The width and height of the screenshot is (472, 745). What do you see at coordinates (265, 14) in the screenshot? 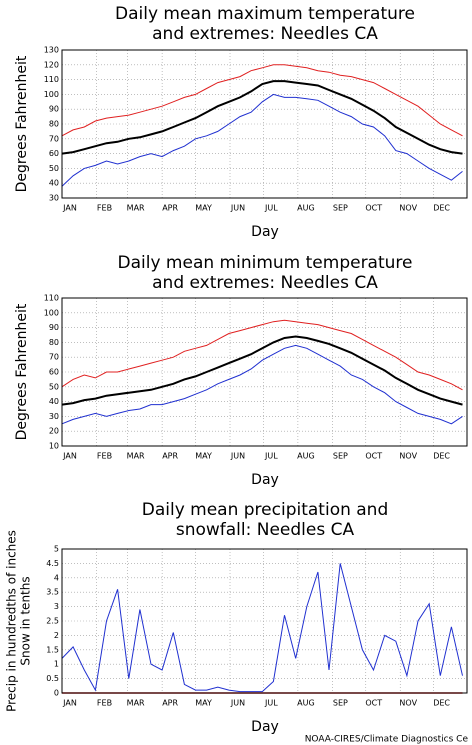
I see `chart-title: Daily mean maximum temperature` at bounding box center [265, 14].